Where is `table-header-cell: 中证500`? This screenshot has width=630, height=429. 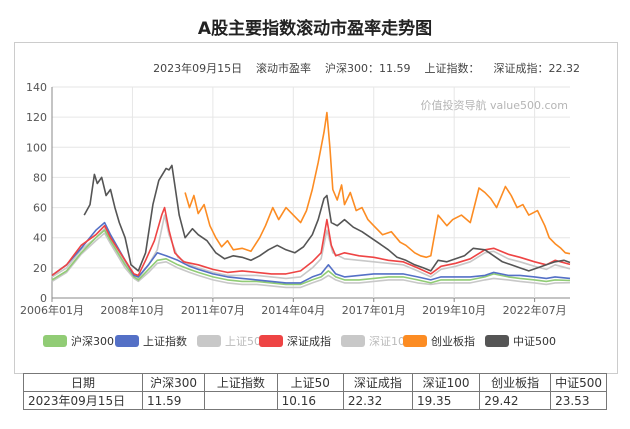 table-header-cell: 中证500 is located at coordinates (578, 382).